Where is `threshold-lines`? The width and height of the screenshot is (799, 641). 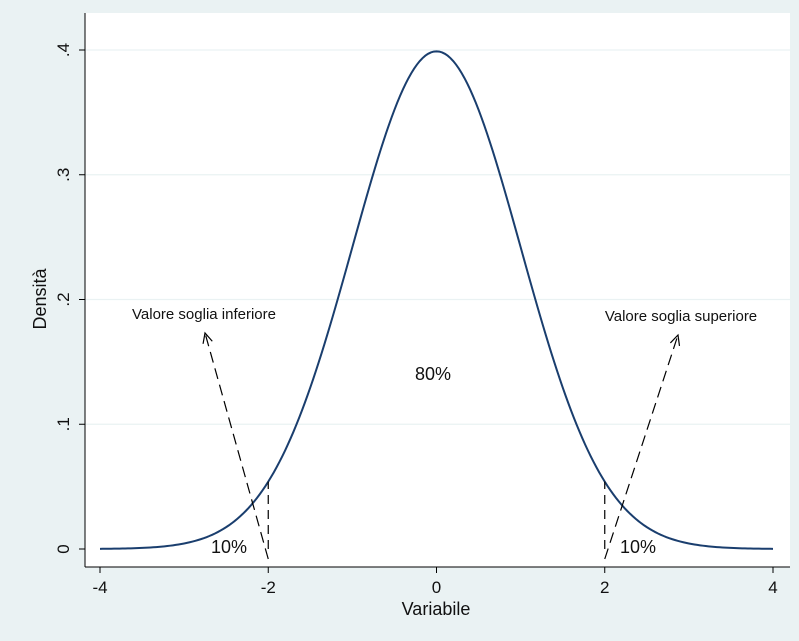 threshold-lines is located at coordinates (436, 515).